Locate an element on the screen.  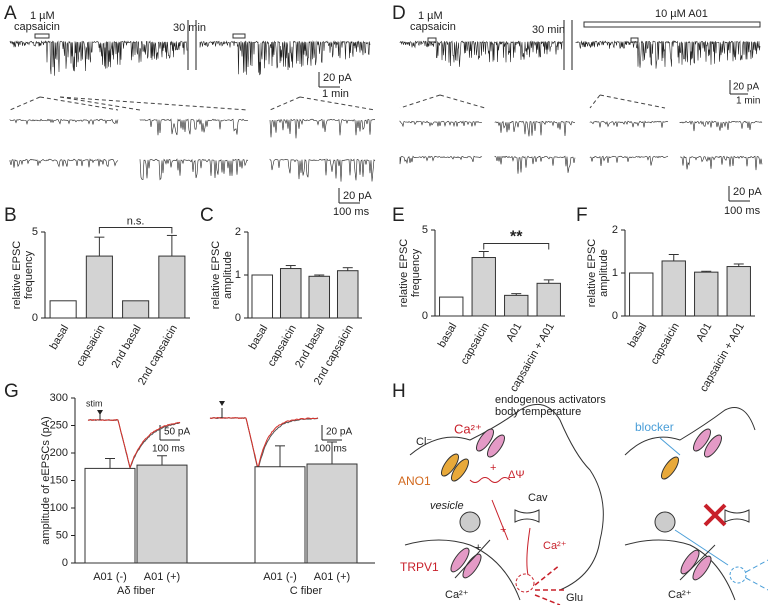
x-tick-label: 2nd capsaicin is located at coordinates (158, 355).